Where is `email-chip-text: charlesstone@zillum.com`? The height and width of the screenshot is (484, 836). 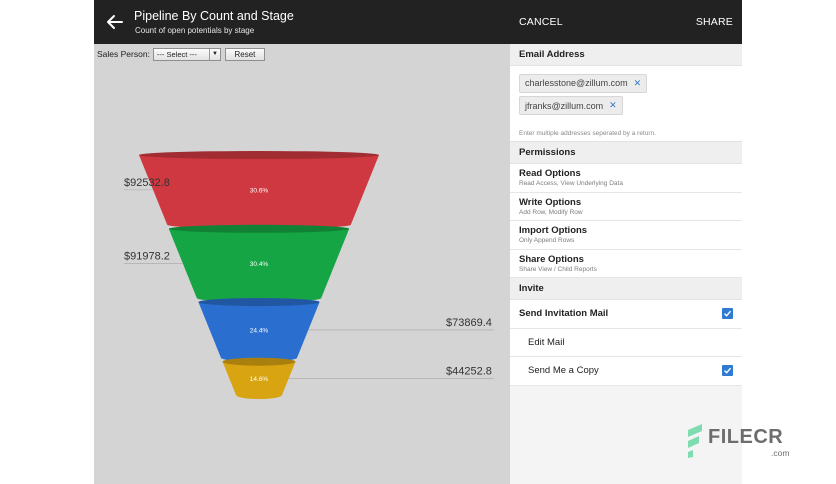 email-chip-text: charlesstone@zillum.com is located at coordinates (576, 83).